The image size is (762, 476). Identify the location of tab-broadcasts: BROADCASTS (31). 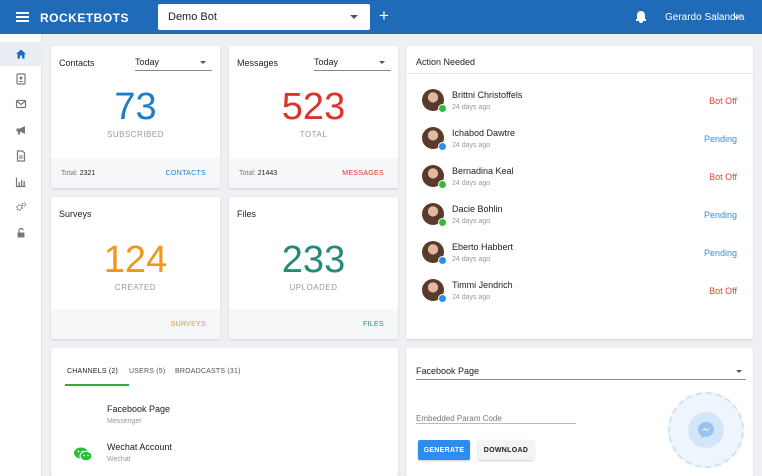
(208, 371).